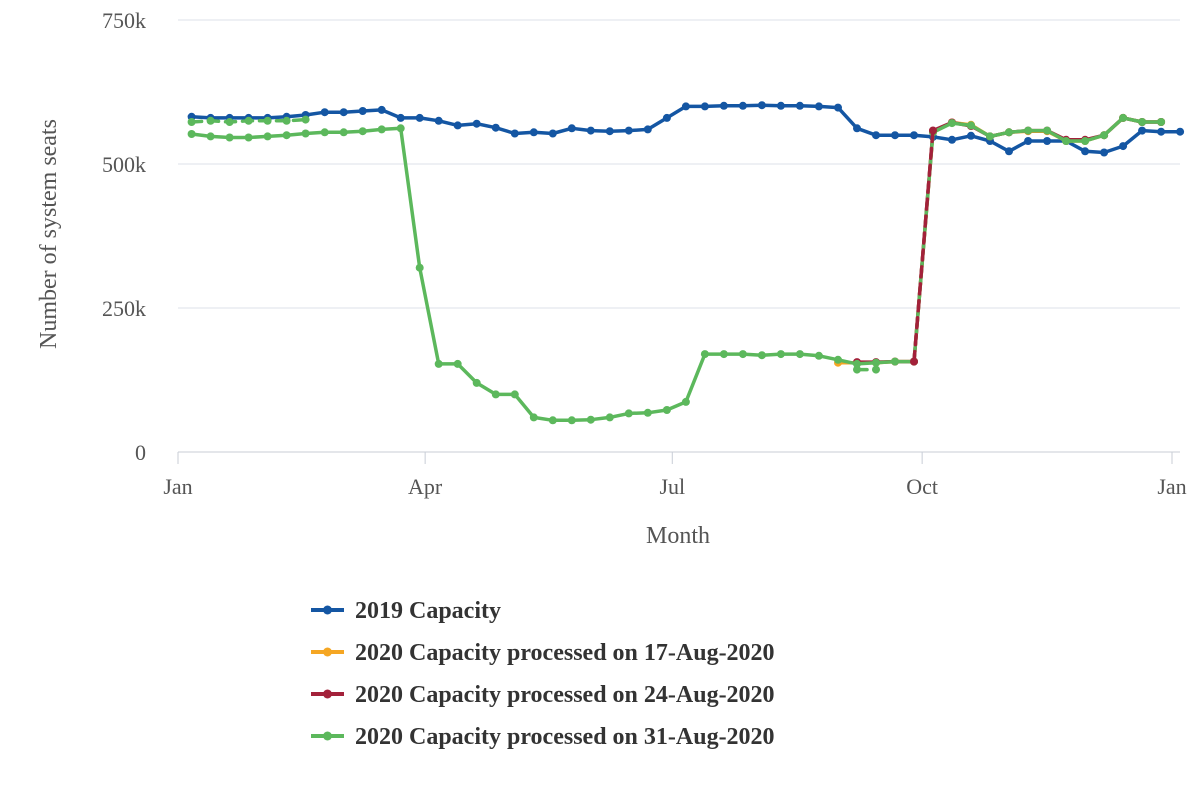 The height and width of the screenshot is (800, 1200). I want to click on x-tick-label: Jan, so click(177, 486).